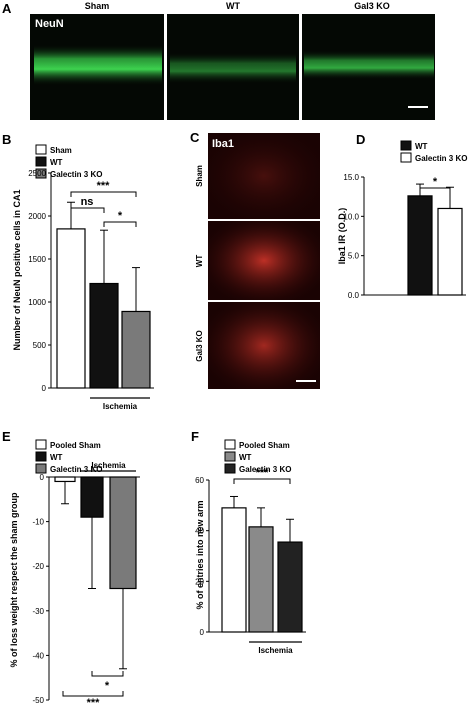 This screenshot has width=474, height=707. I want to click on sig-label-f-0: ***, so click(263, 473).